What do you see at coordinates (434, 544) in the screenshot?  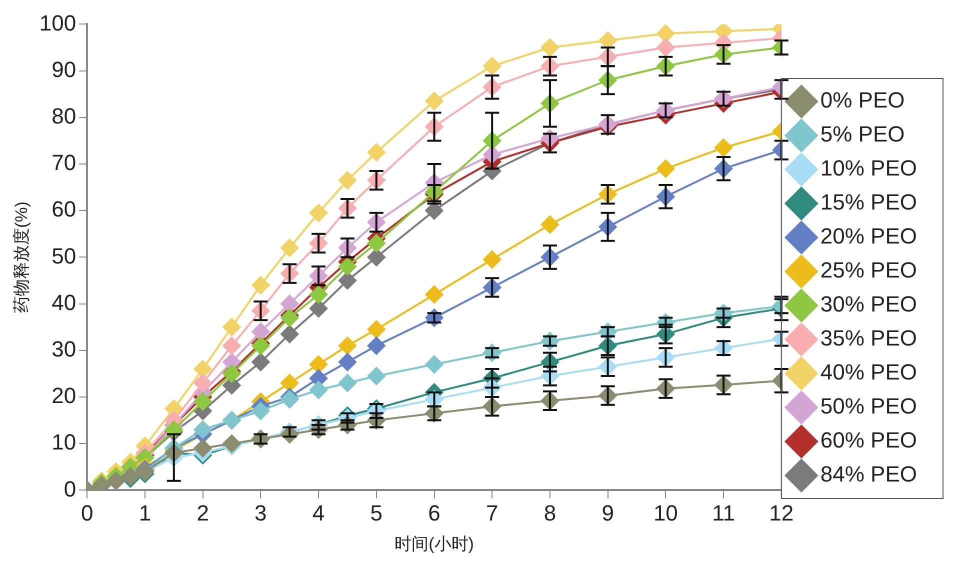 I see `x-axis-title: 时间(小时)` at bounding box center [434, 544].